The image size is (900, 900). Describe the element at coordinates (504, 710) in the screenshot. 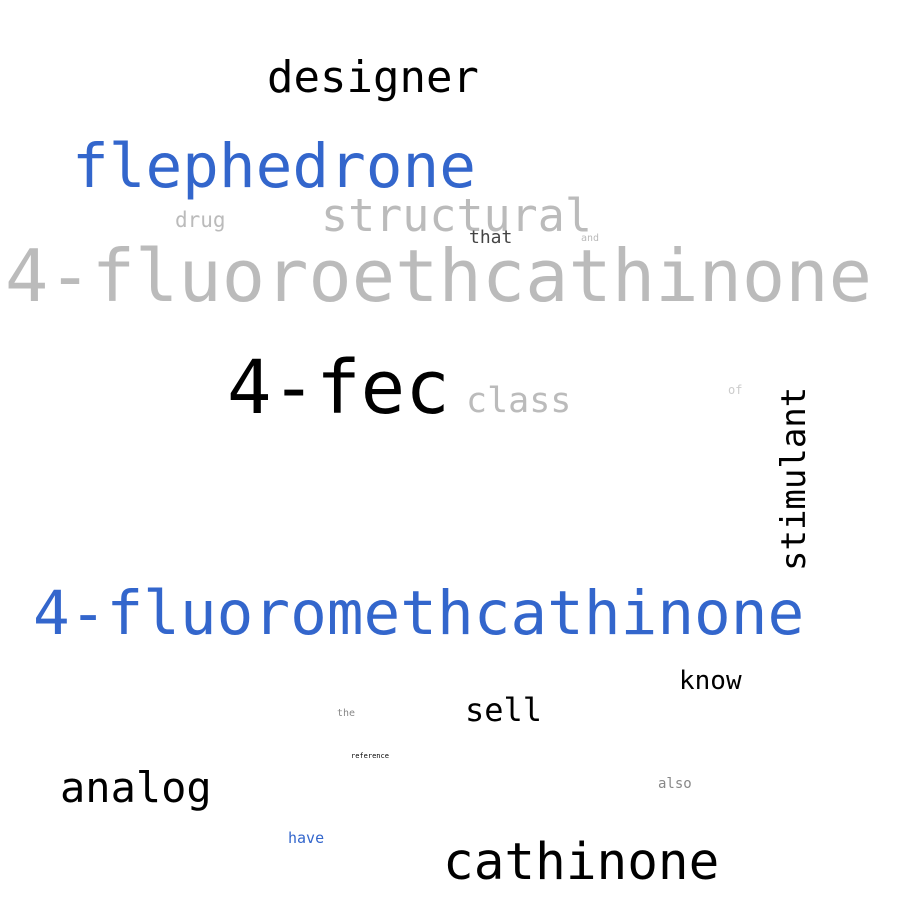

I see `word-sell: sell` at that location.